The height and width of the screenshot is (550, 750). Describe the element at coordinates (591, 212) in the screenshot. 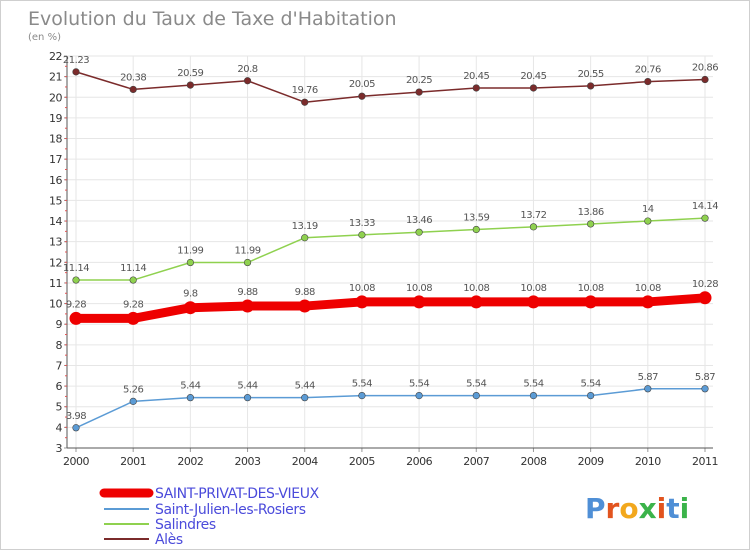

I see `data-label-salindres: 13.86` at that location.